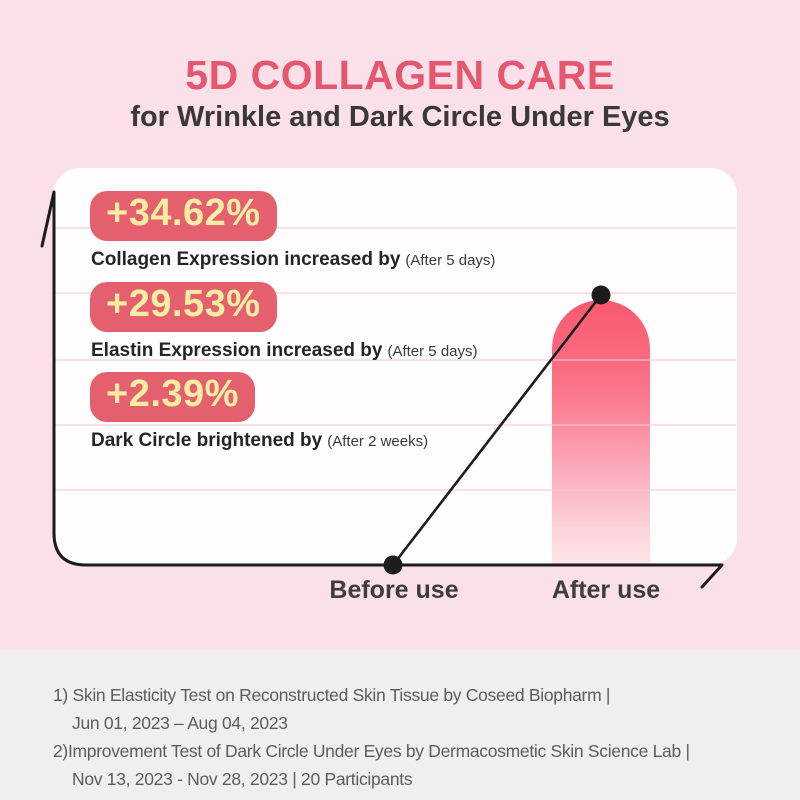 The width and height of the screenshot is (800, 800). What do you see at coordinates (246, 259) in the screenshot?
I see `stat-label-collagen-text: Collagen Expression increased by` at bounding box center [246, 259].